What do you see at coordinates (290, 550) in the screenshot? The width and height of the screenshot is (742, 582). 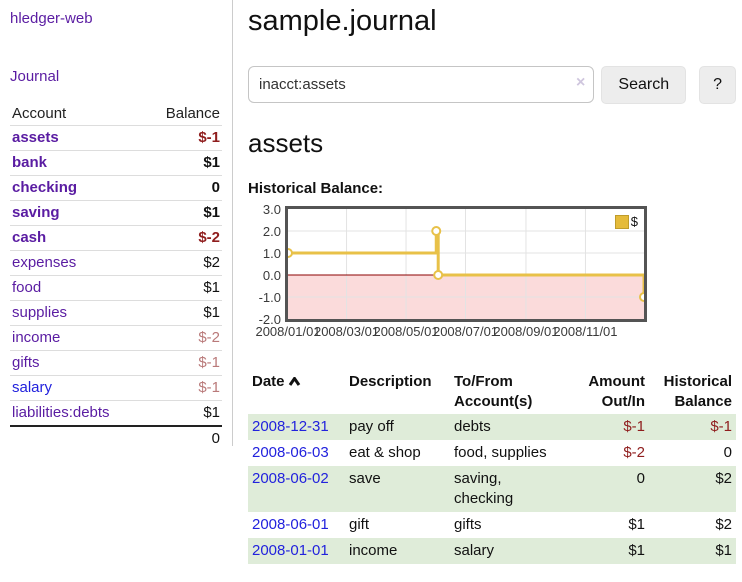 I see `transaction-date-link: 2008-01-01` at bounding box center [290, 550].